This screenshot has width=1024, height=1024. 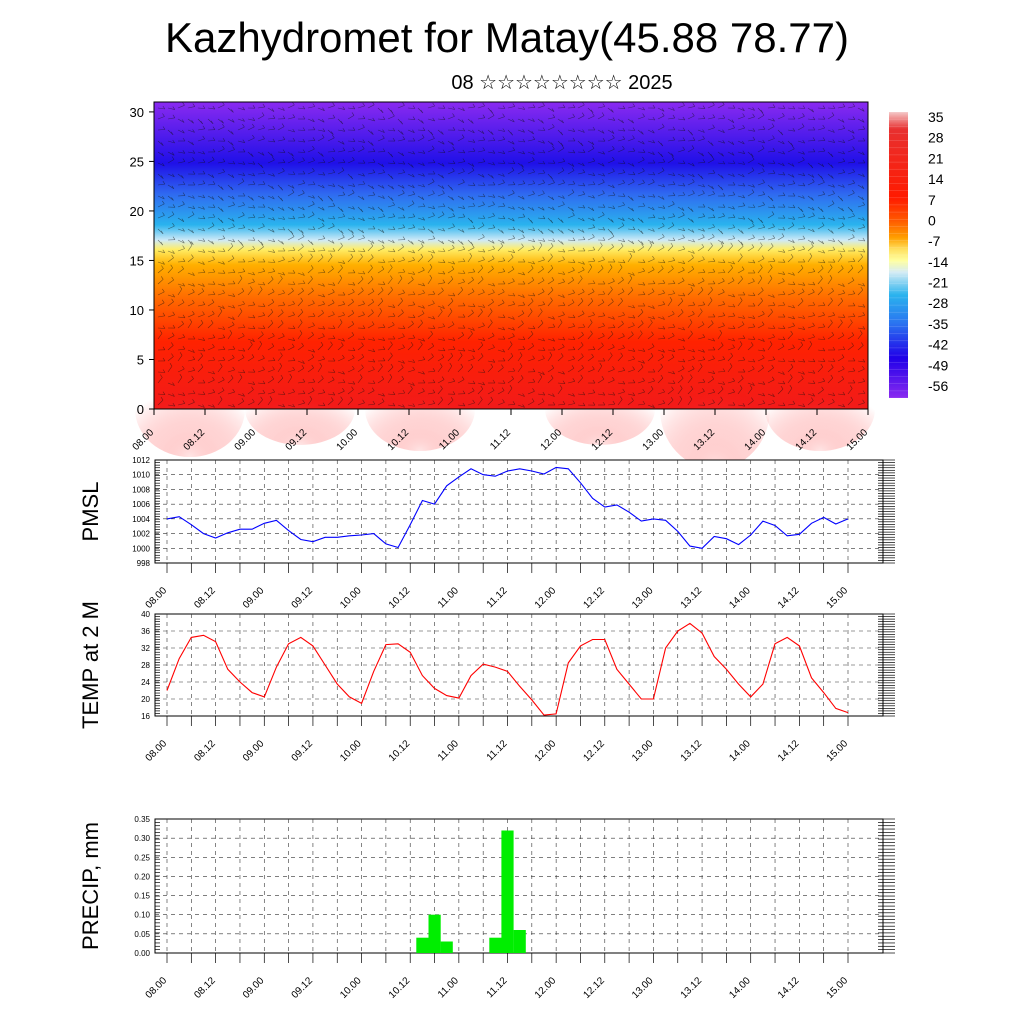 What do you see at coordinates (145, 648) in the screenshot?
I see `y-tick-label: 32` at bounding box center [145, 648].